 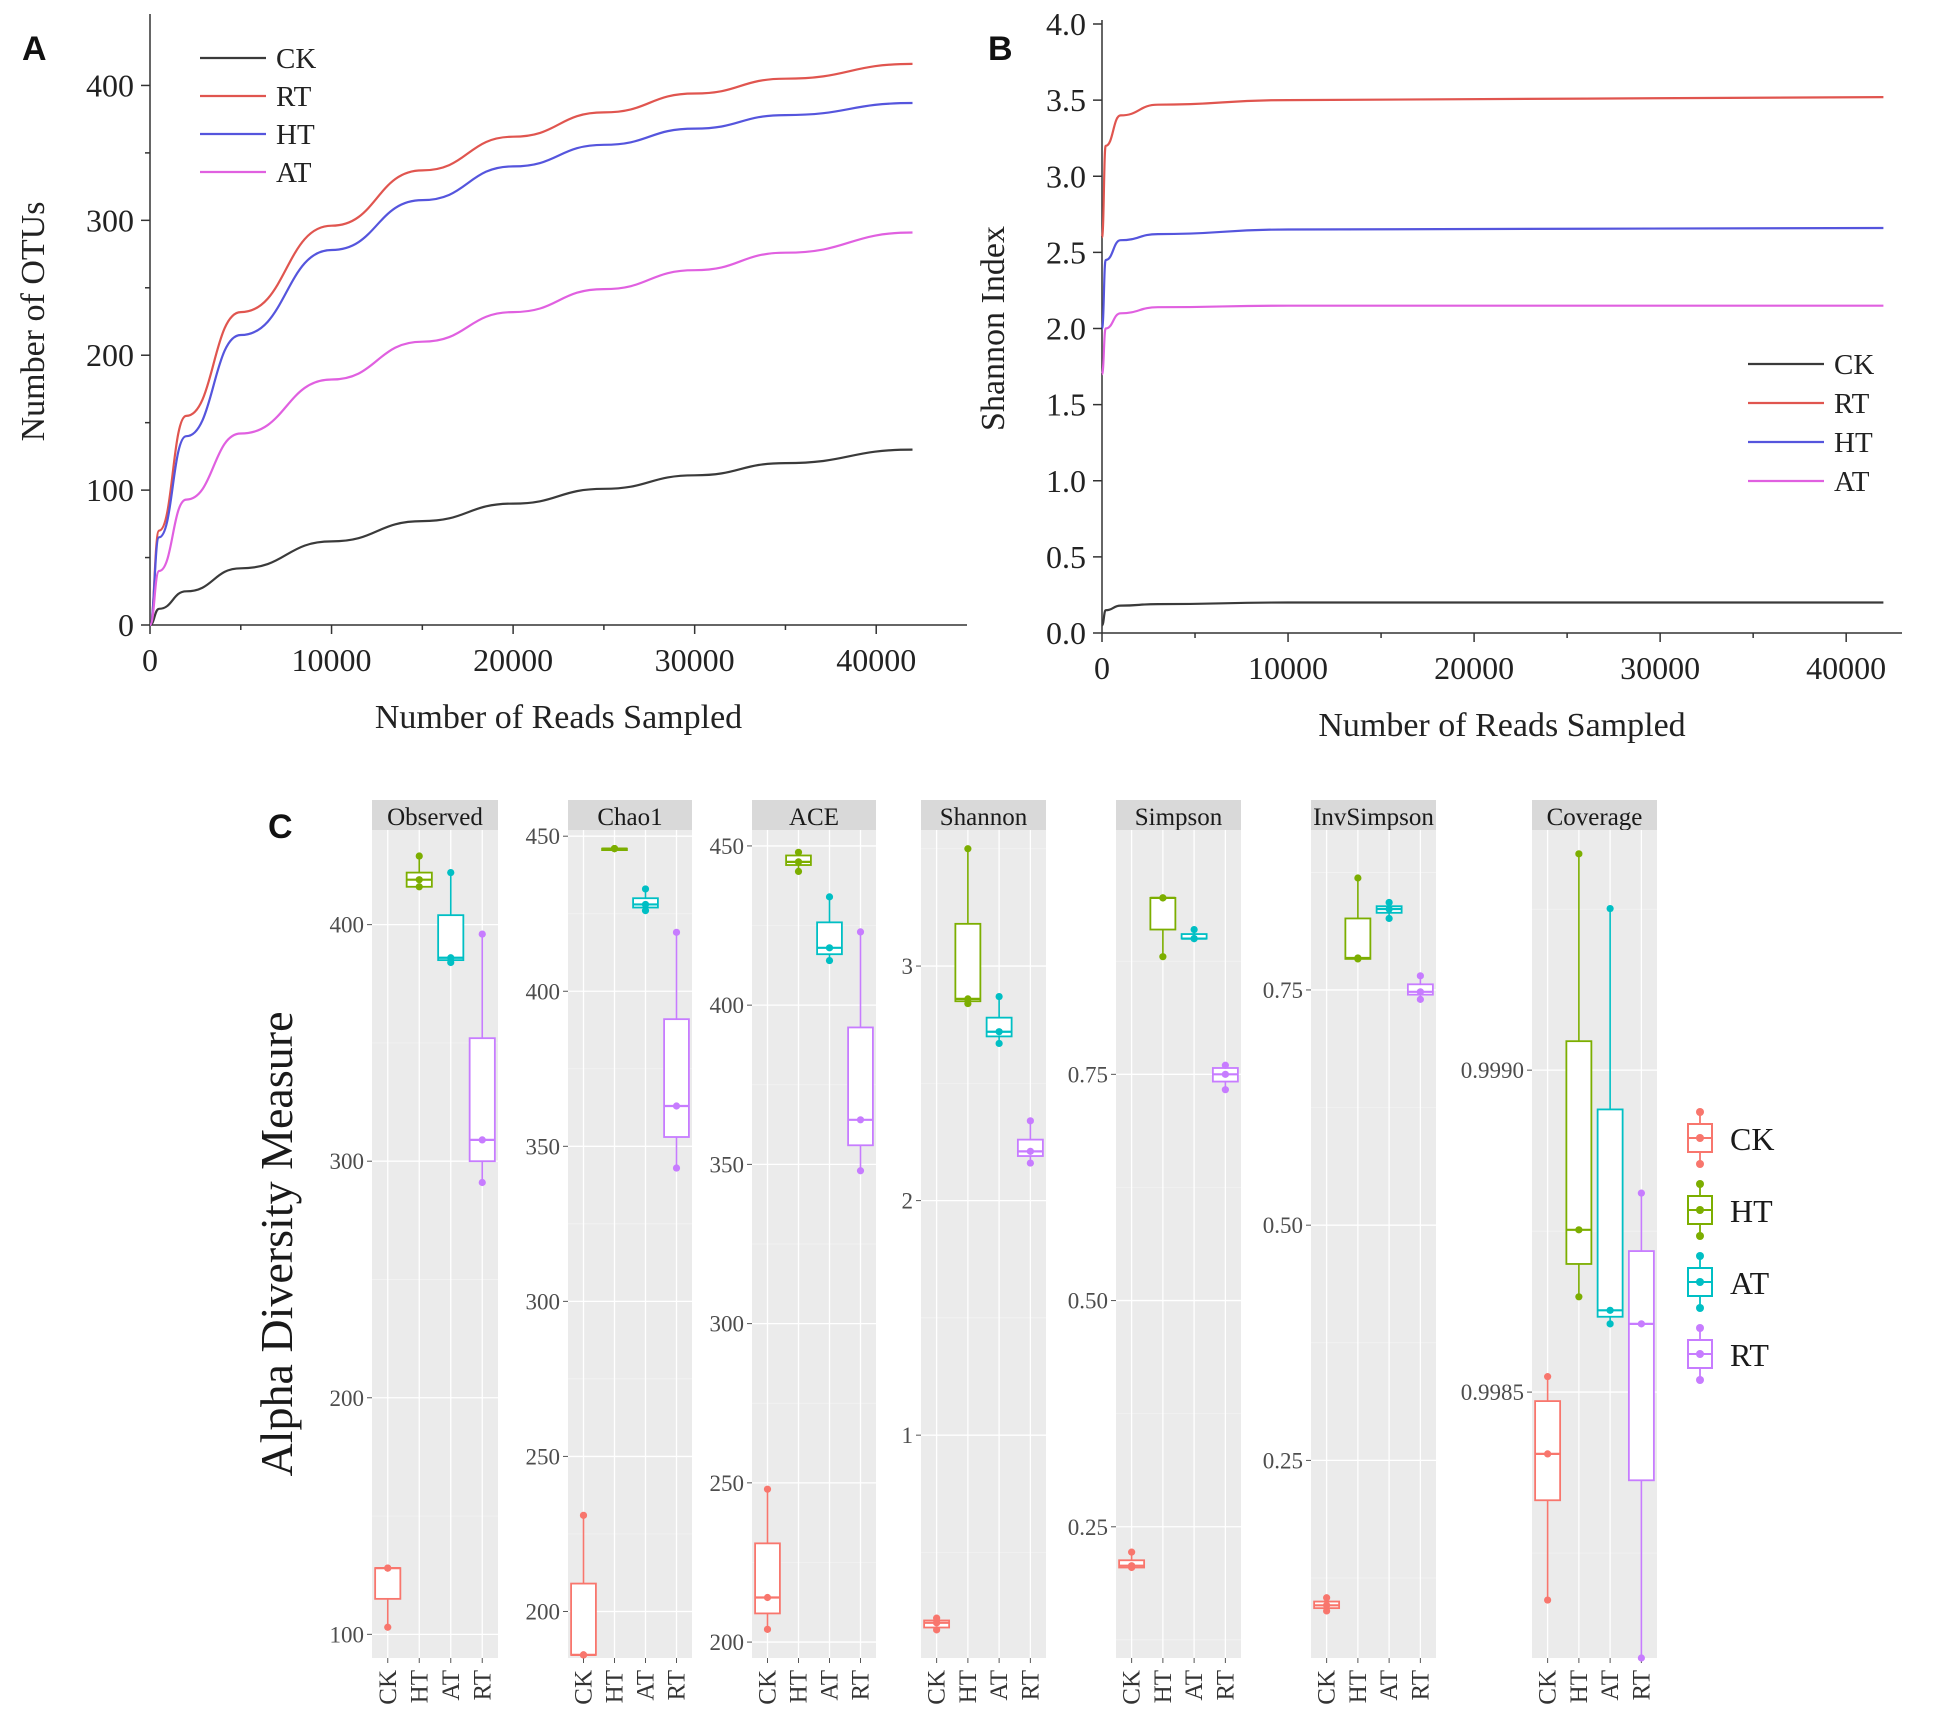 I want to click on box-shannon-ck, so click(x=937, y=1624).